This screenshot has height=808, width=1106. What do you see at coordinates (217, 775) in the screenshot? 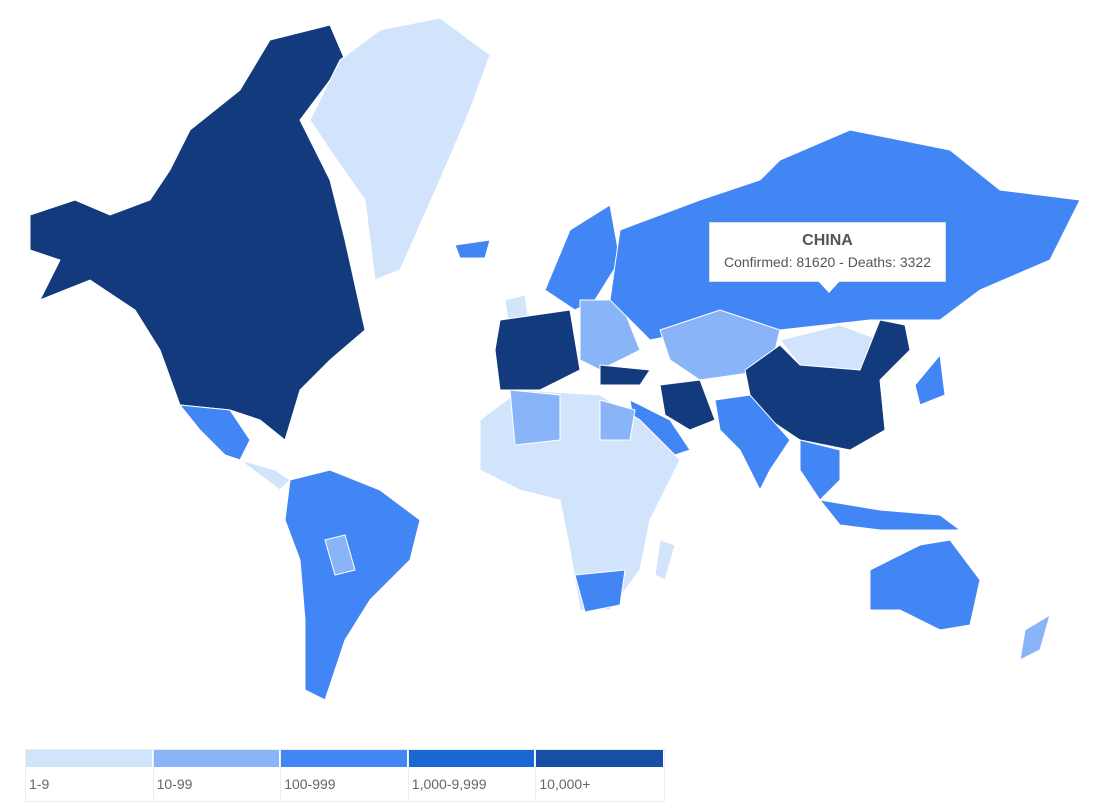
I see `legend-item: 10-99` at bounding box center [217, 775].